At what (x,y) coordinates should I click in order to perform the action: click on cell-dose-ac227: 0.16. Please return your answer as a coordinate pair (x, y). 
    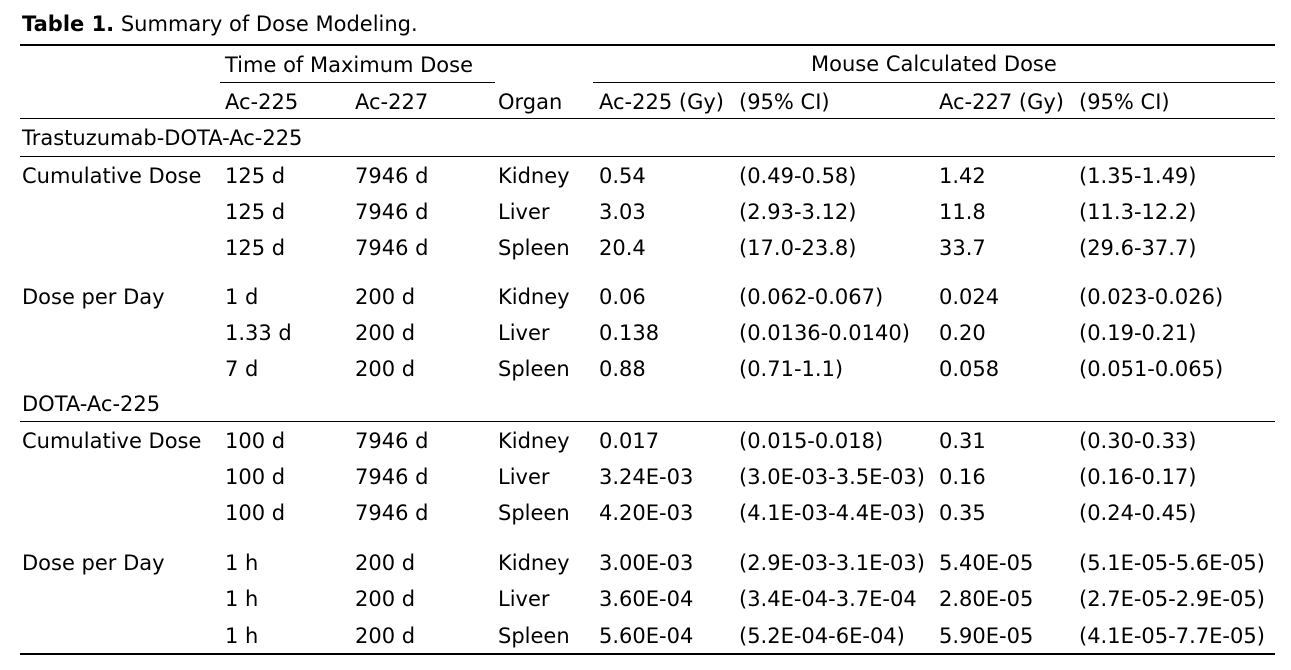
    Looking at the image, I should click on (962, 477).